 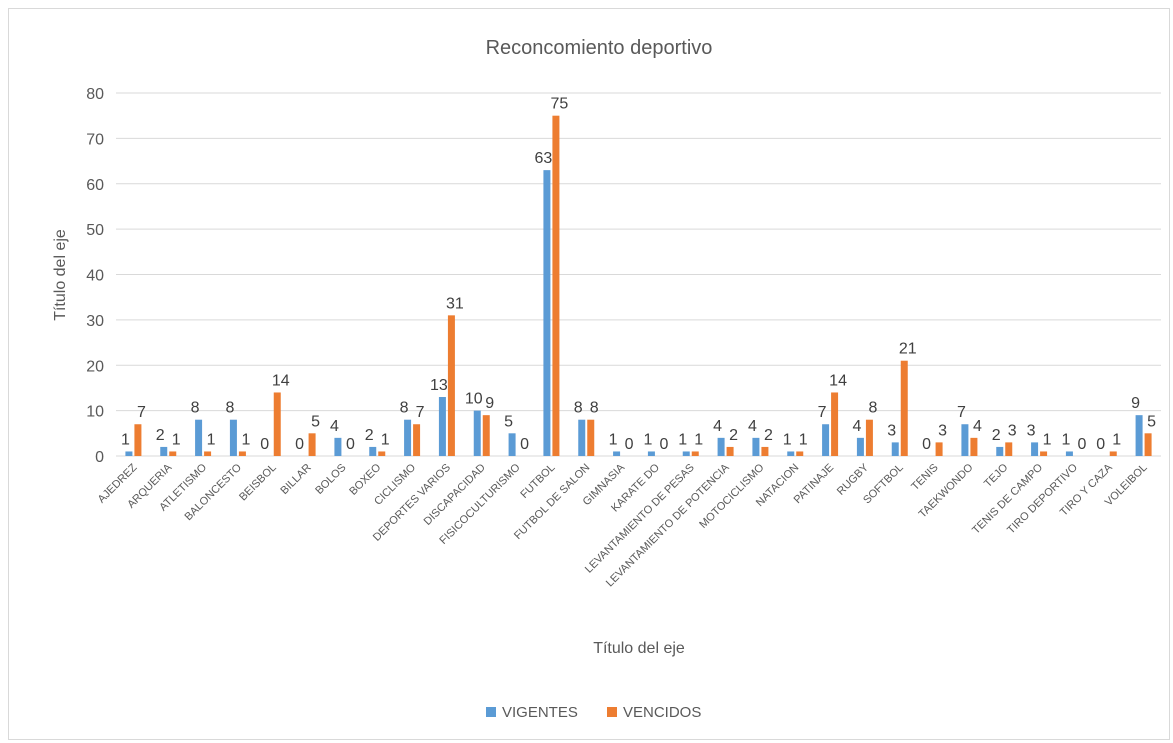 What do you see at coordinates (908, 349) in the screenshot?
I see `data-label-vencidos: 21` at bounding box center [908, 349].